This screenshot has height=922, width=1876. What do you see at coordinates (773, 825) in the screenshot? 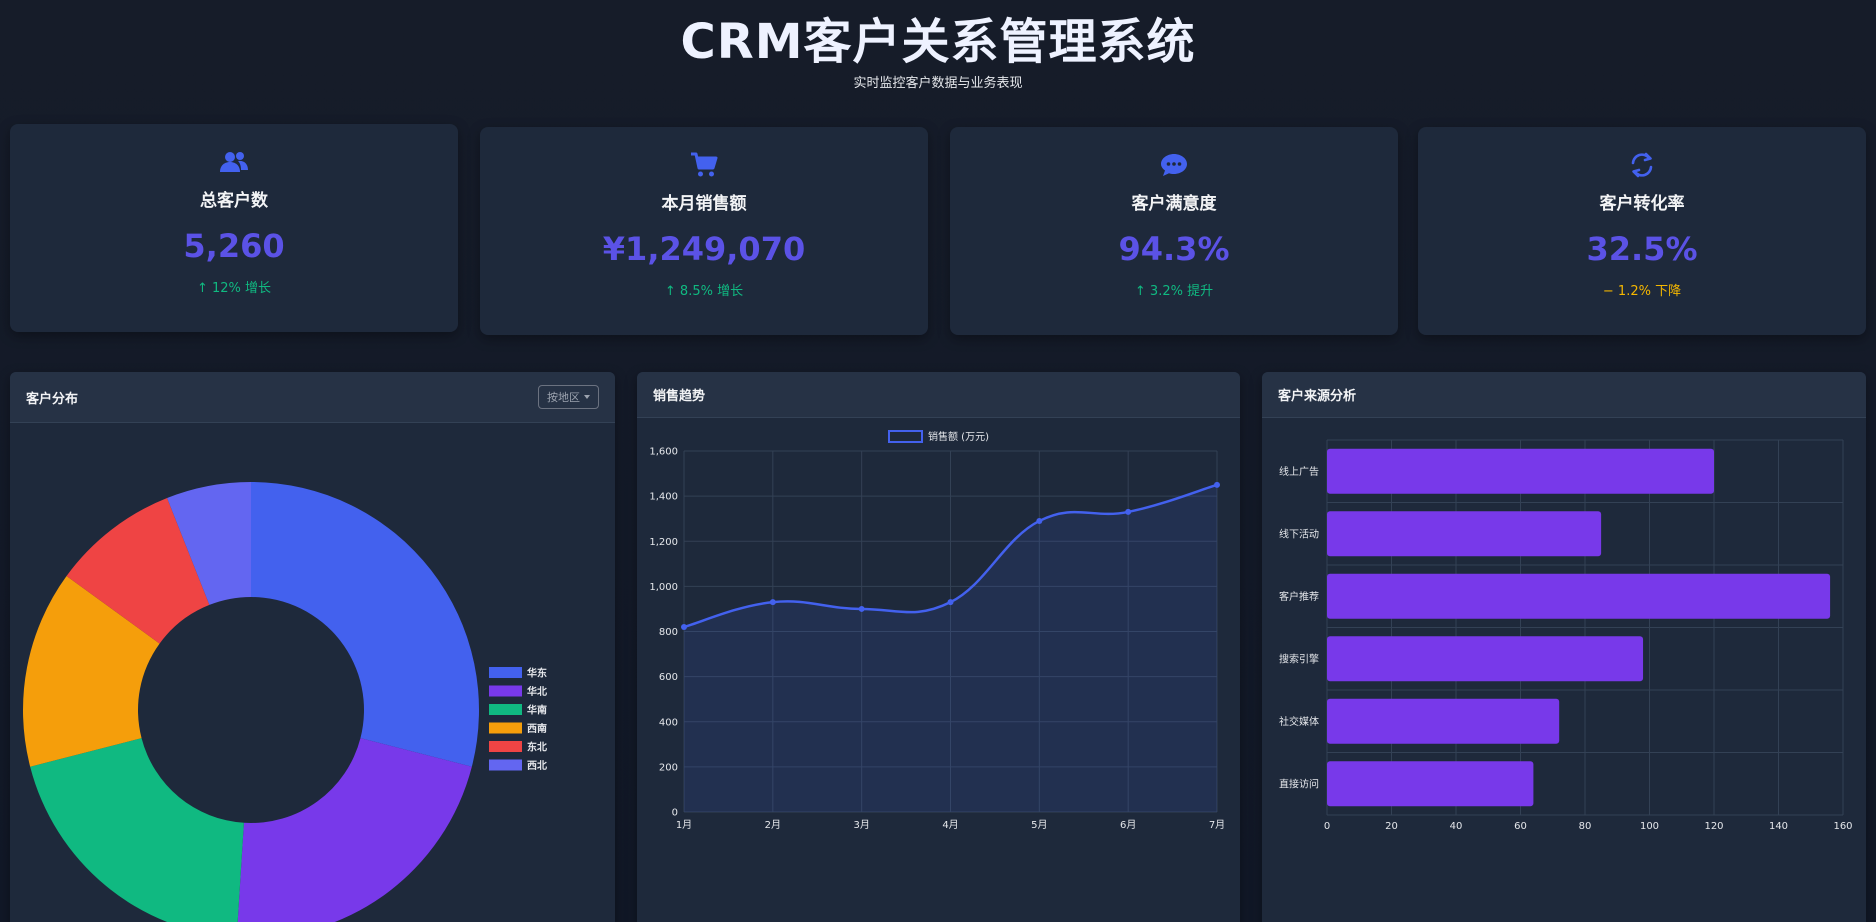
I see `x-tick-label: 2月` at bounding box center [773, 825].